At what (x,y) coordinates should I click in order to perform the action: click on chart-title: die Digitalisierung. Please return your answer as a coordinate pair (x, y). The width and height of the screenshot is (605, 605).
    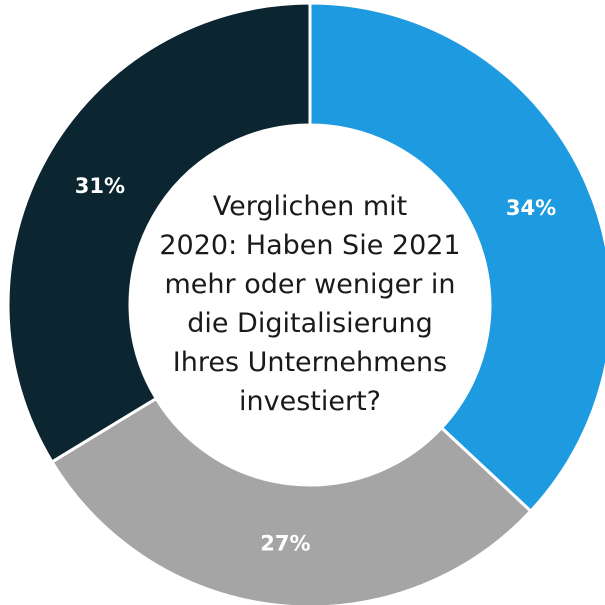
    Looking at the image, I should click on (310, 323).